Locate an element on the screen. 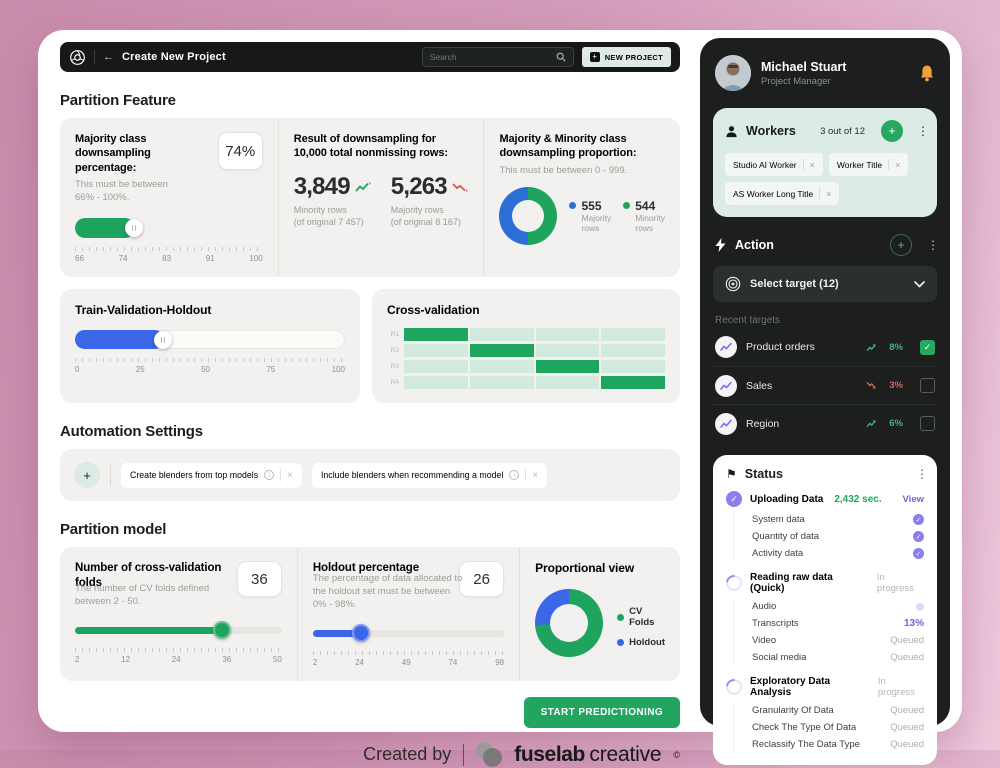  heatmap-row-label: R3 is located at coordinates (394, 367).